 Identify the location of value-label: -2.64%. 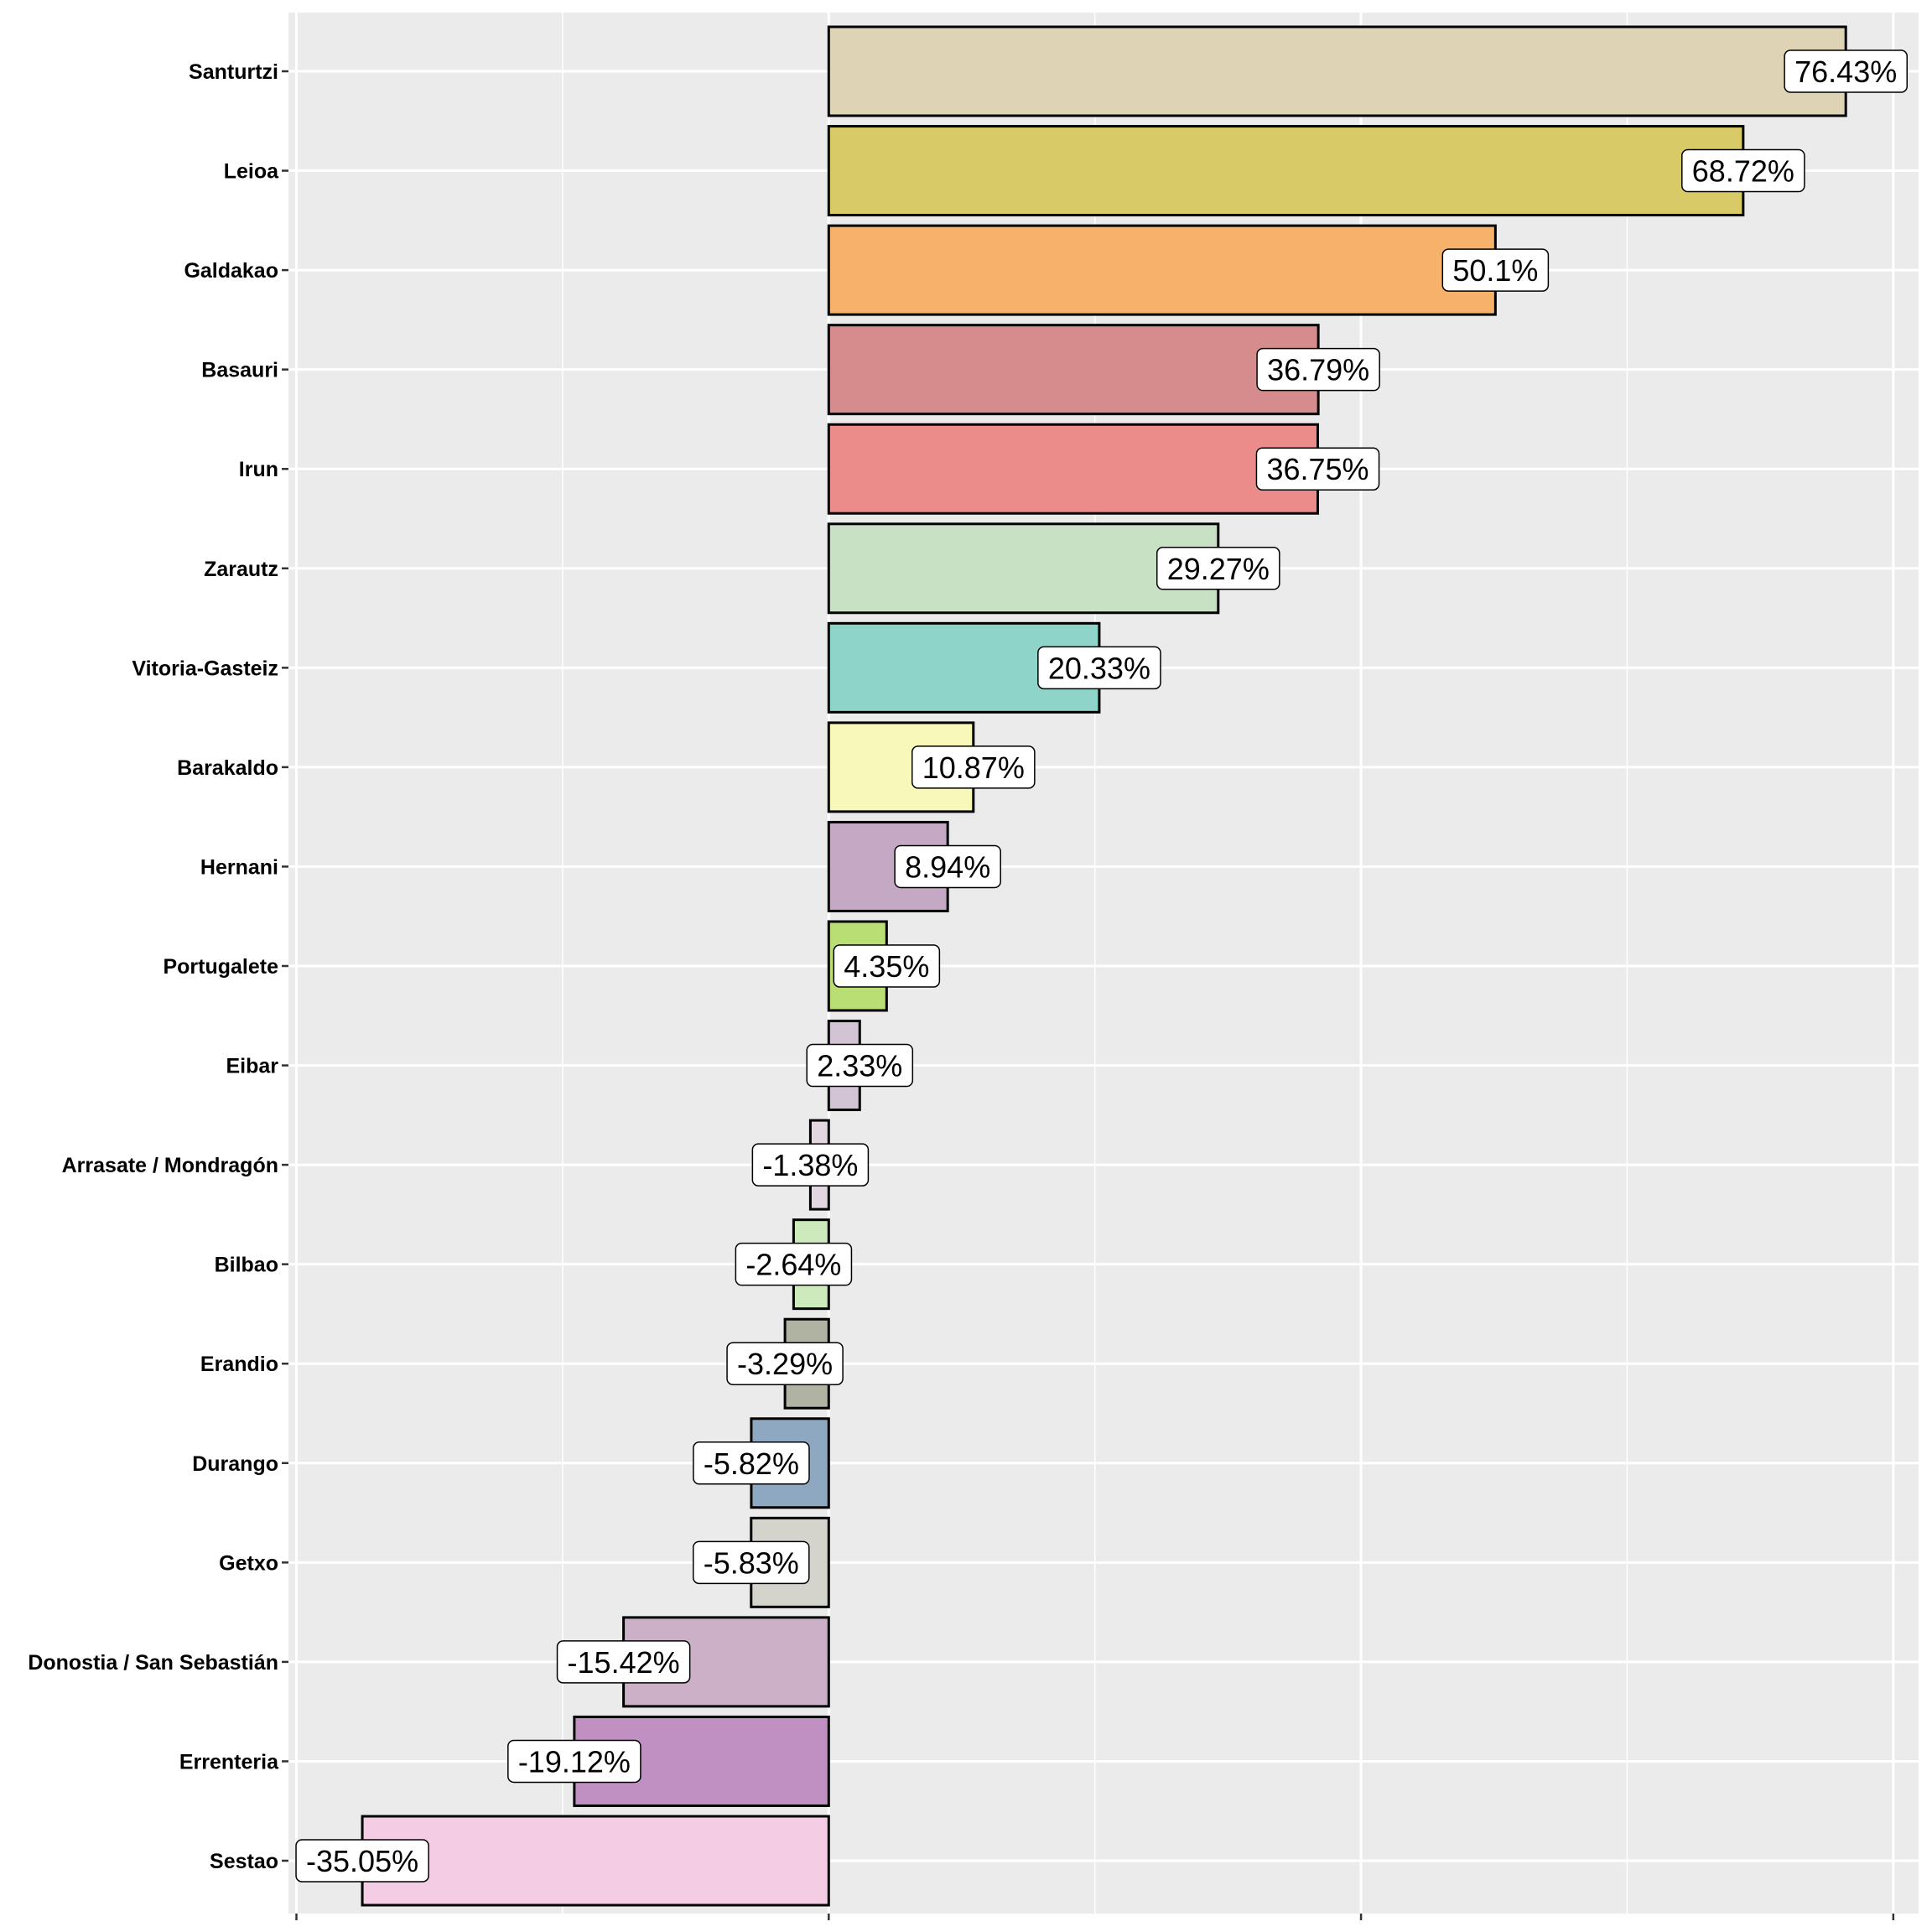
(794, 1264).